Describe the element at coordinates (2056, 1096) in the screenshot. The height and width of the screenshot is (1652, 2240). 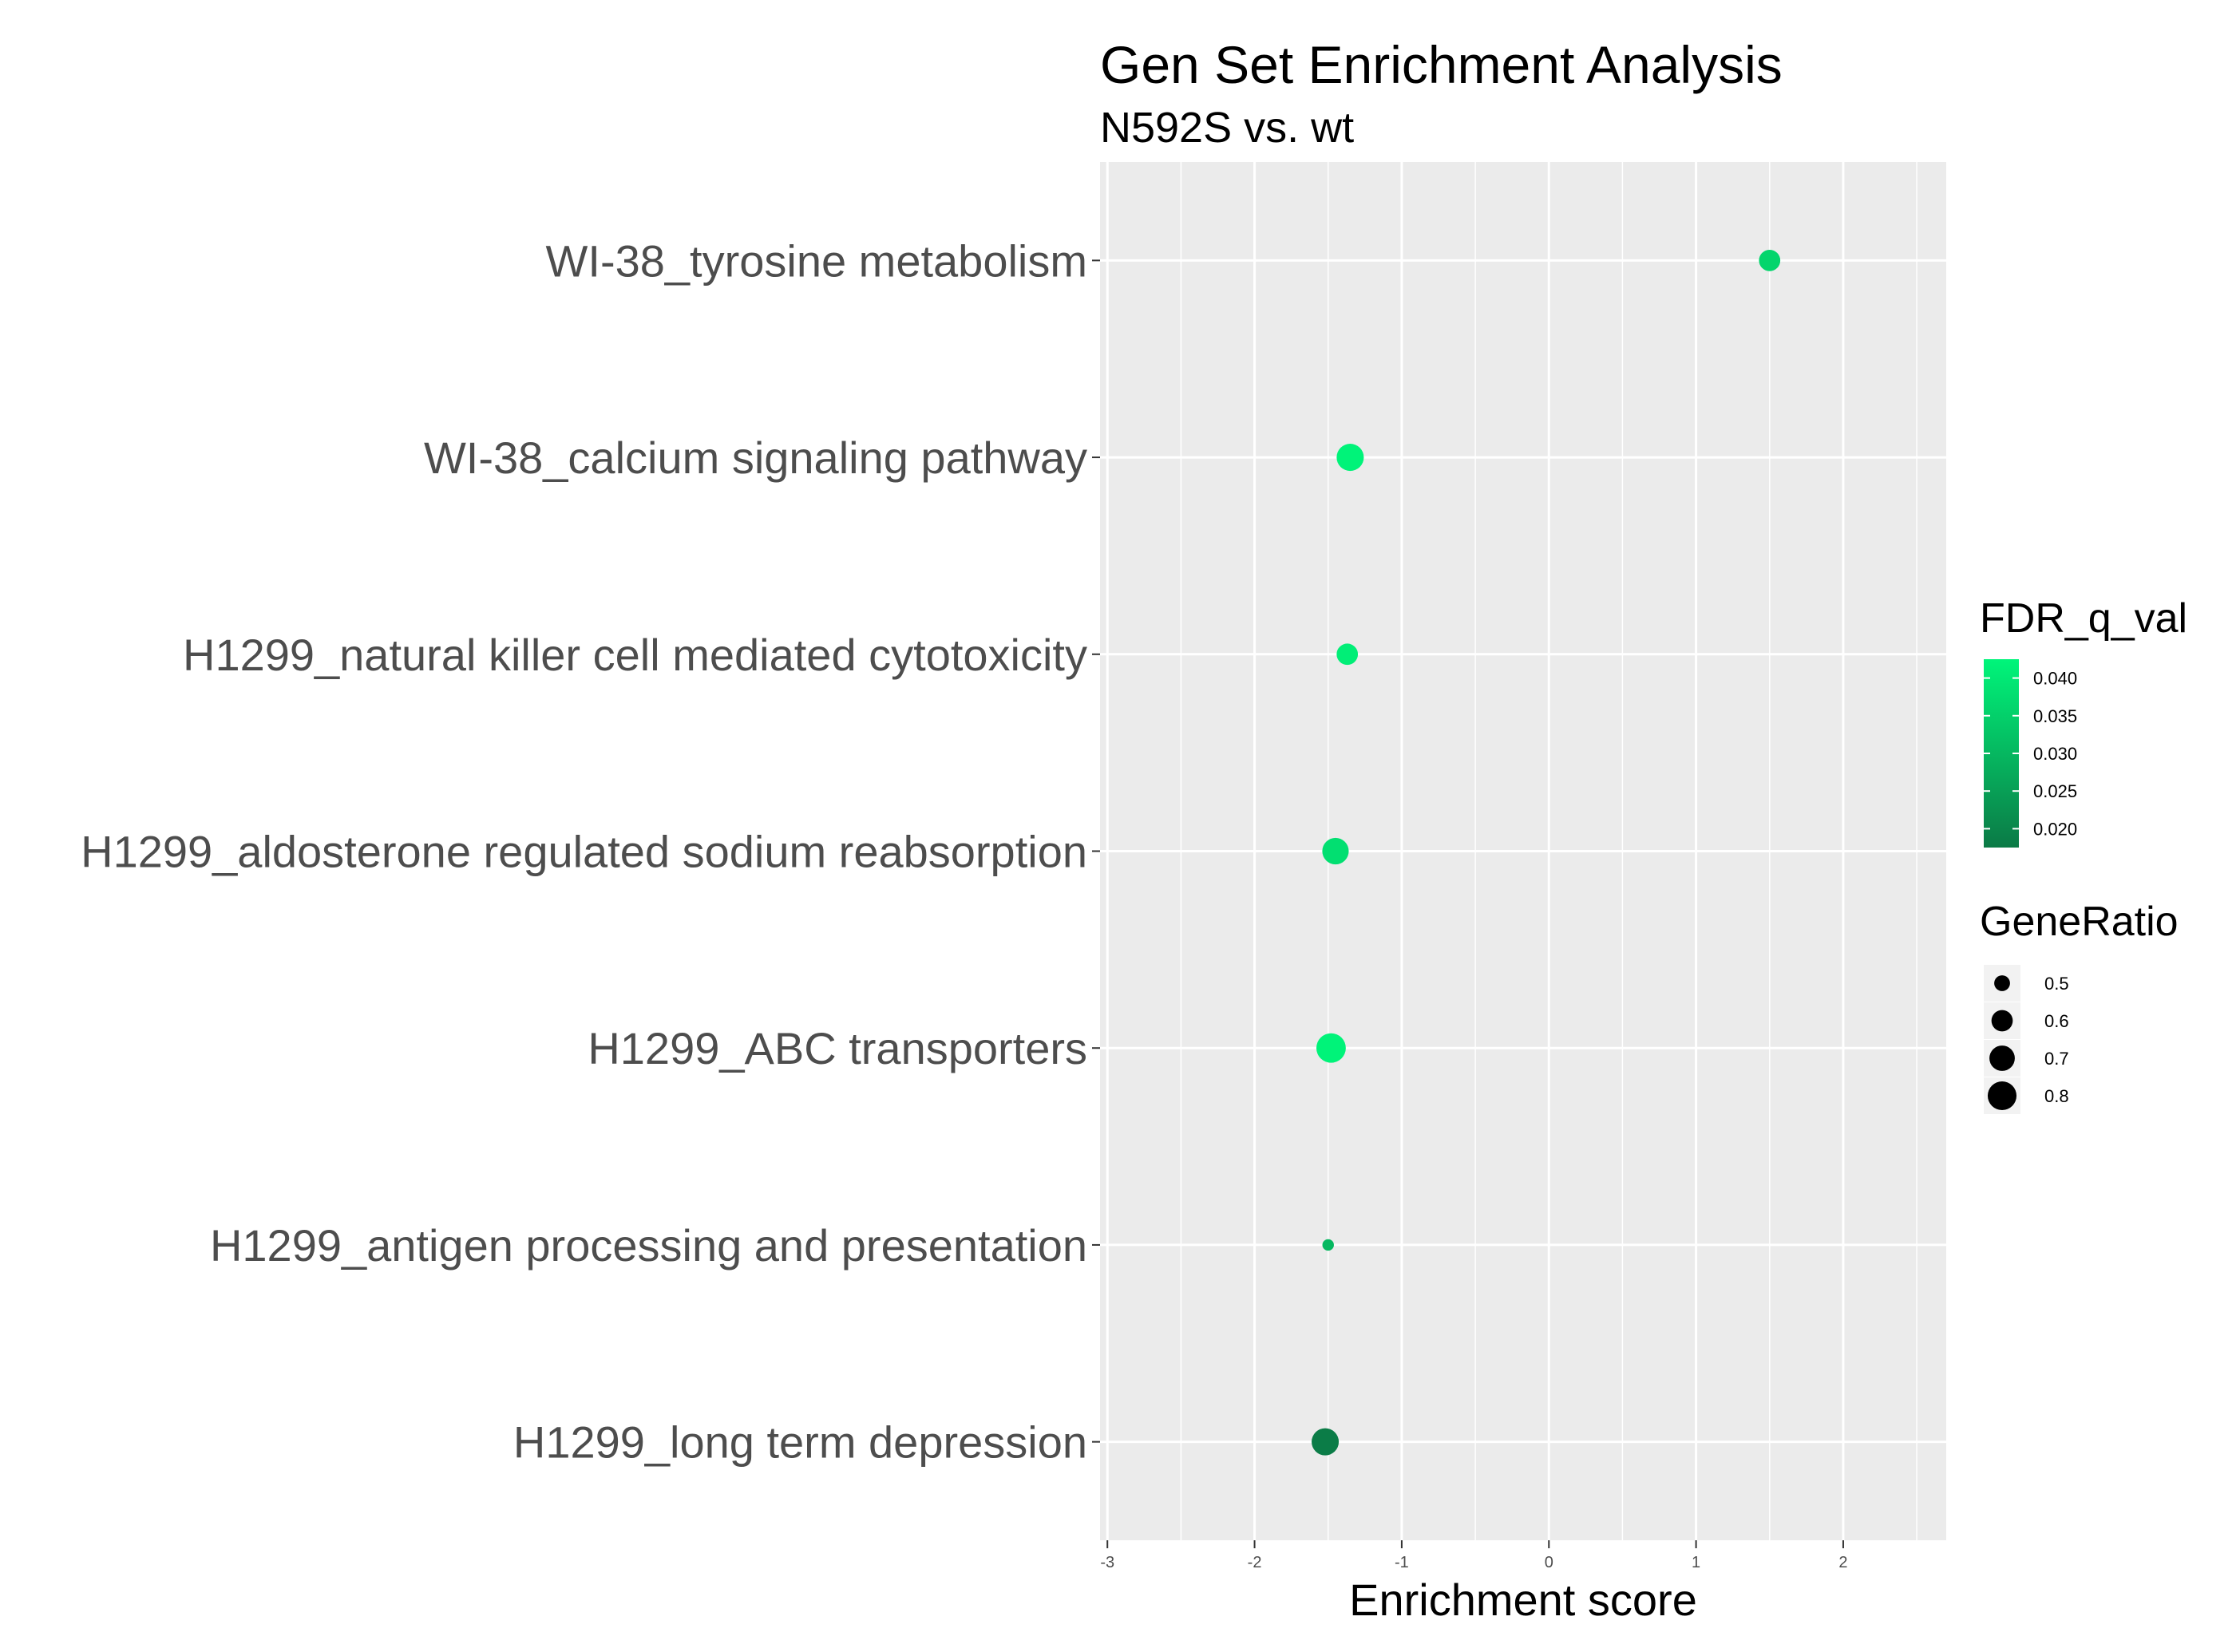
I see `size-legend-label: 0.8` at that location.